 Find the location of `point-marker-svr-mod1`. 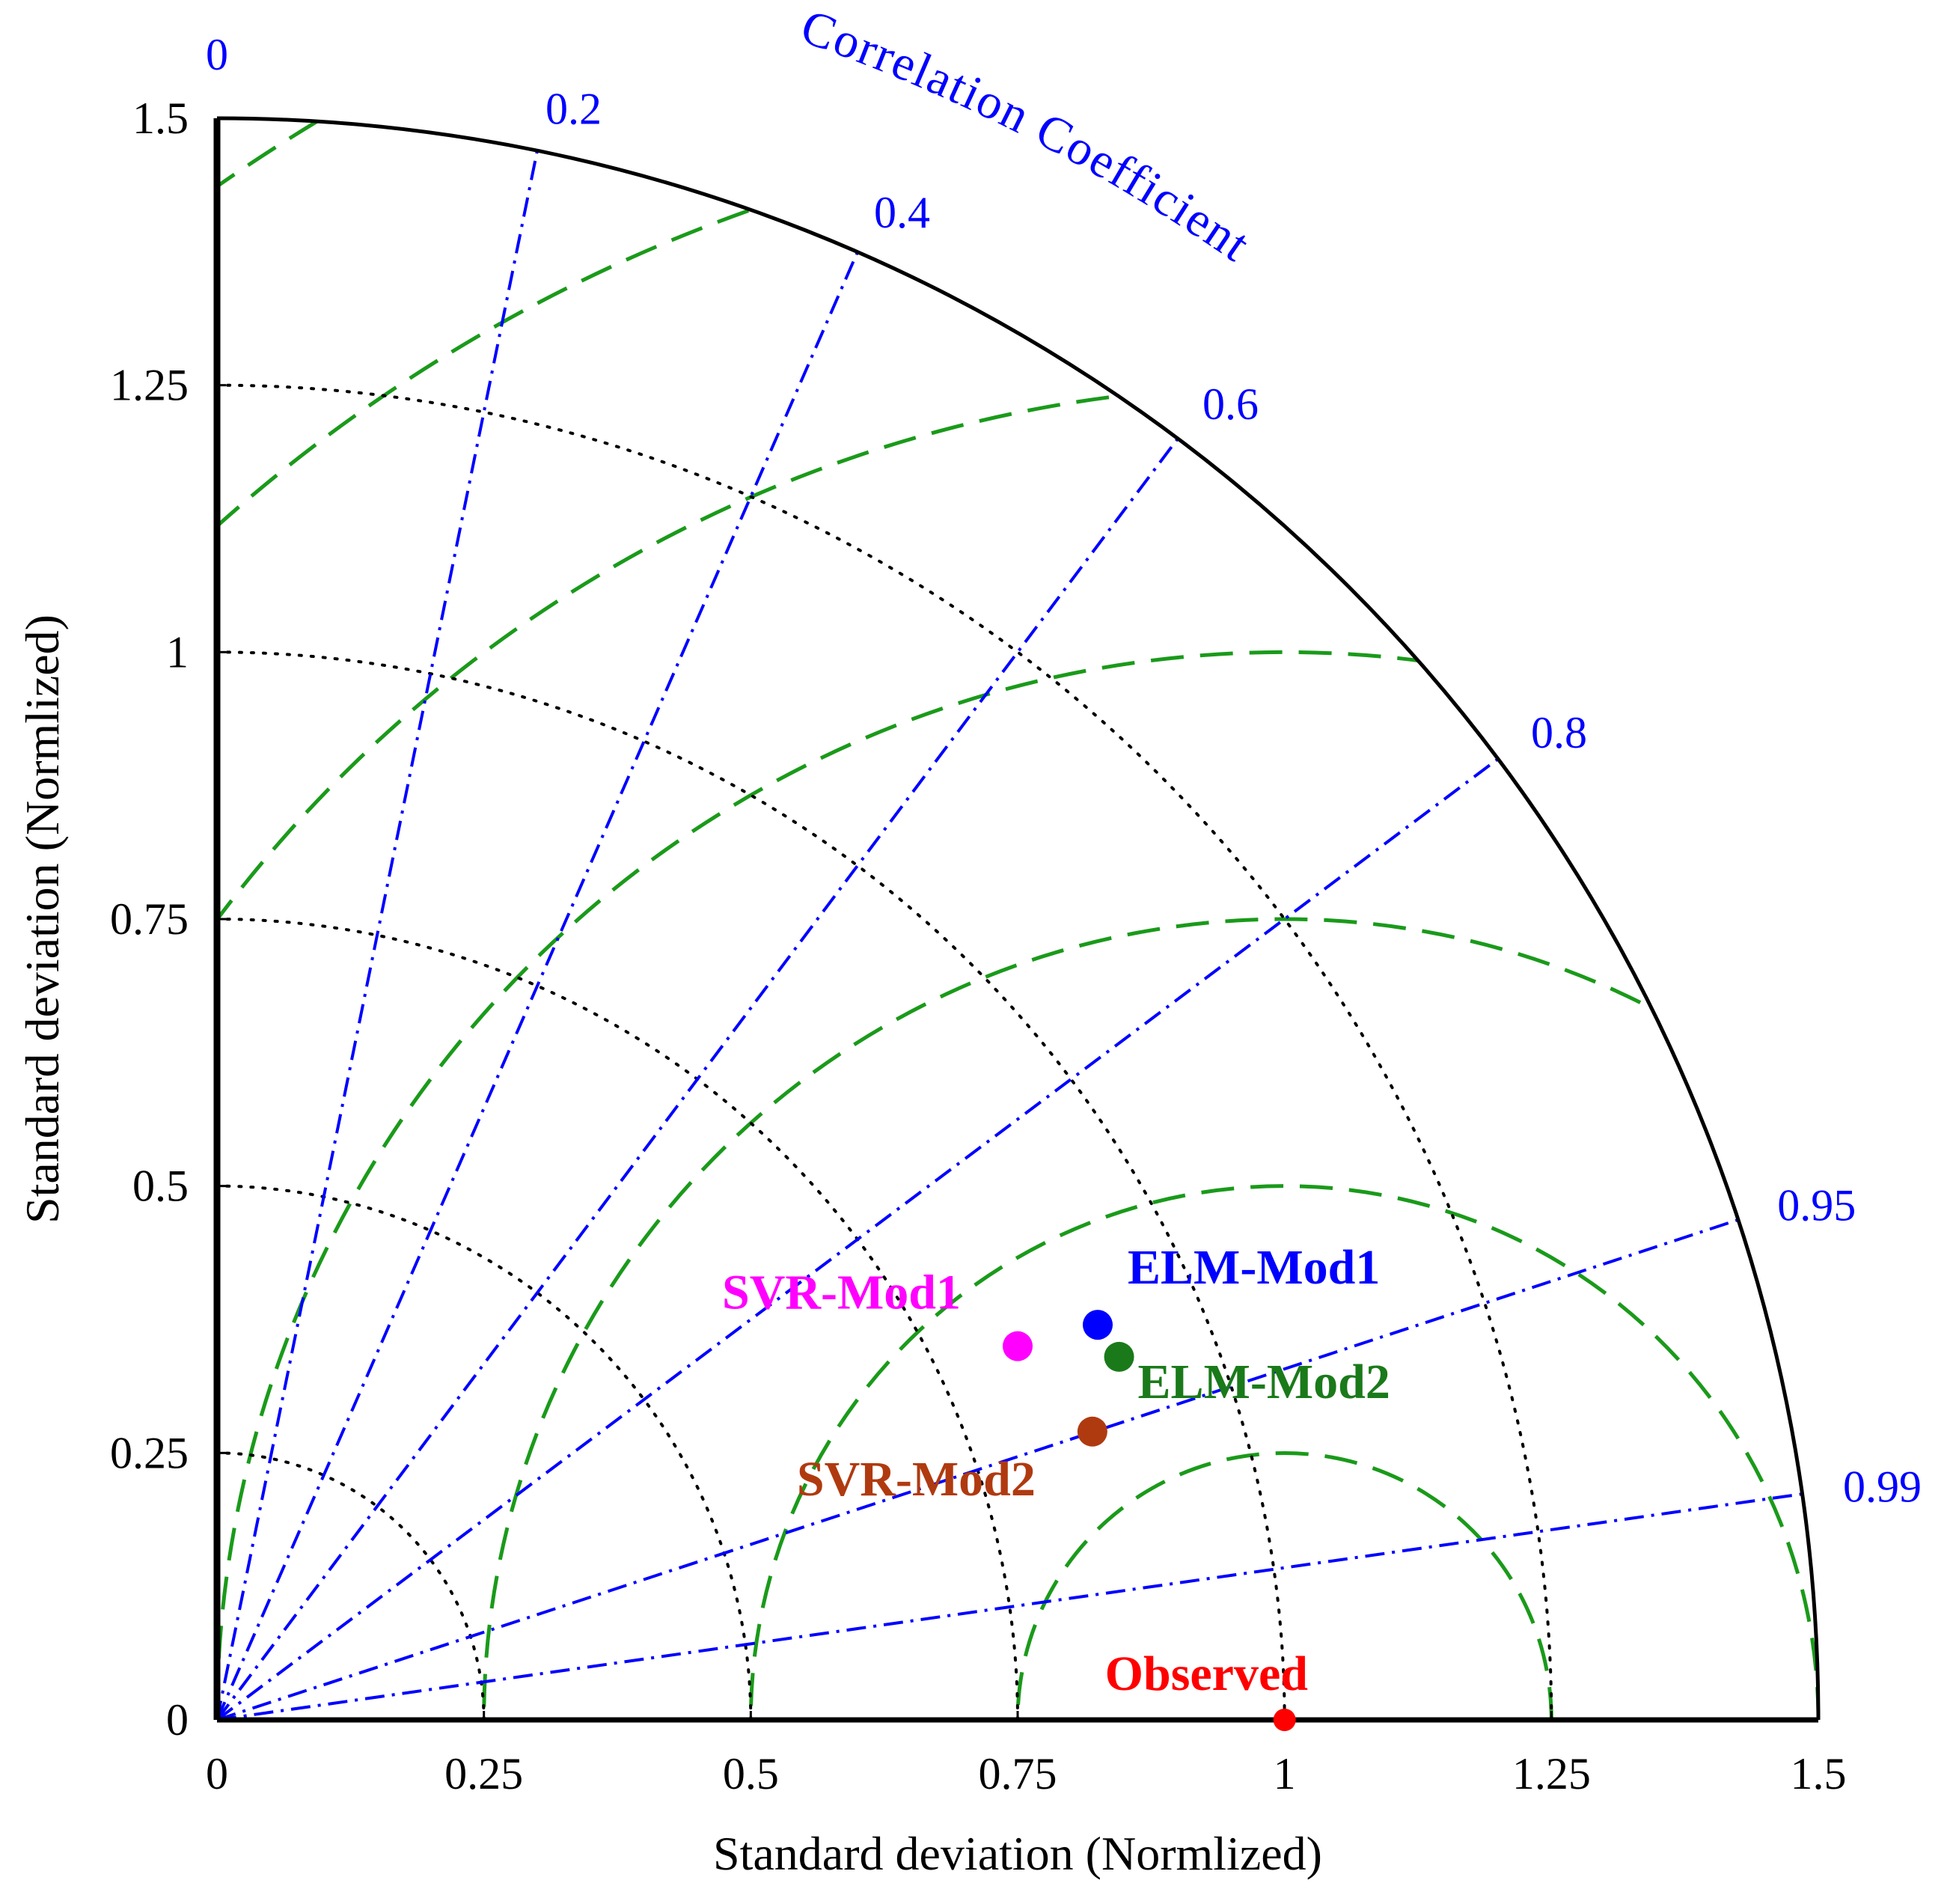

point-marker-svr-mod1 is located at coordinates (1018, 1346).